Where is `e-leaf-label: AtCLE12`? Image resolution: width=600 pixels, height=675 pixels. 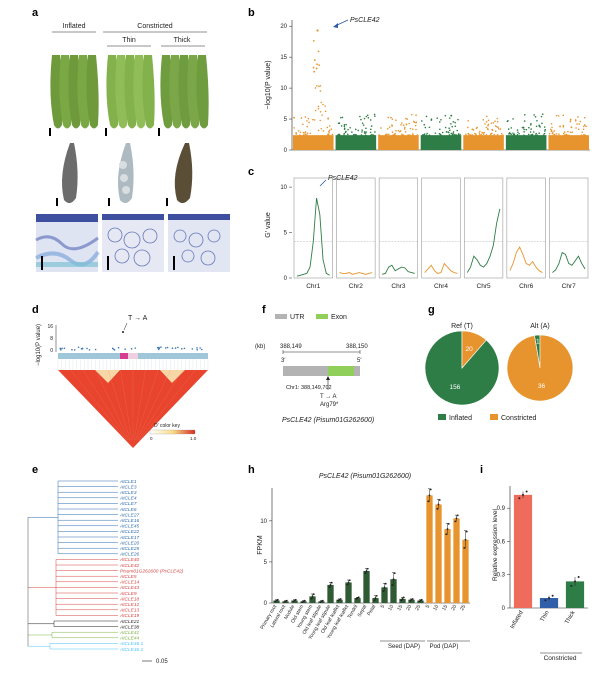 e-leaf-label: AtCLE12 is located at coordinates (129, 605).